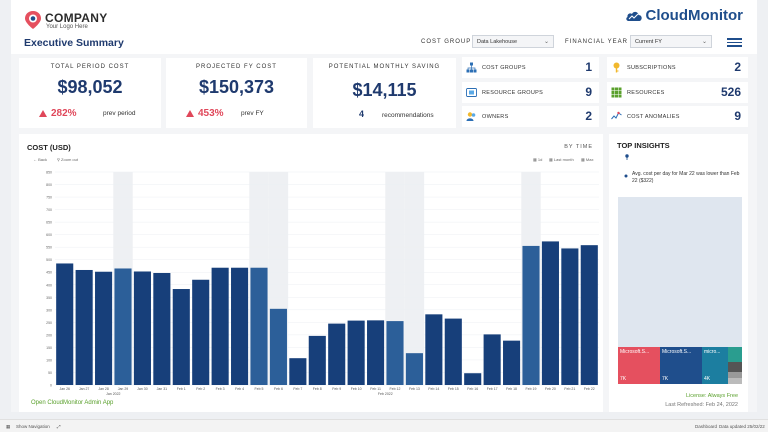 The image size is (768, 432). What do you see at coordinates (734, 42) in the screenshot?
I see `hamburger-menu-icon` at bounding box center [734, 42].